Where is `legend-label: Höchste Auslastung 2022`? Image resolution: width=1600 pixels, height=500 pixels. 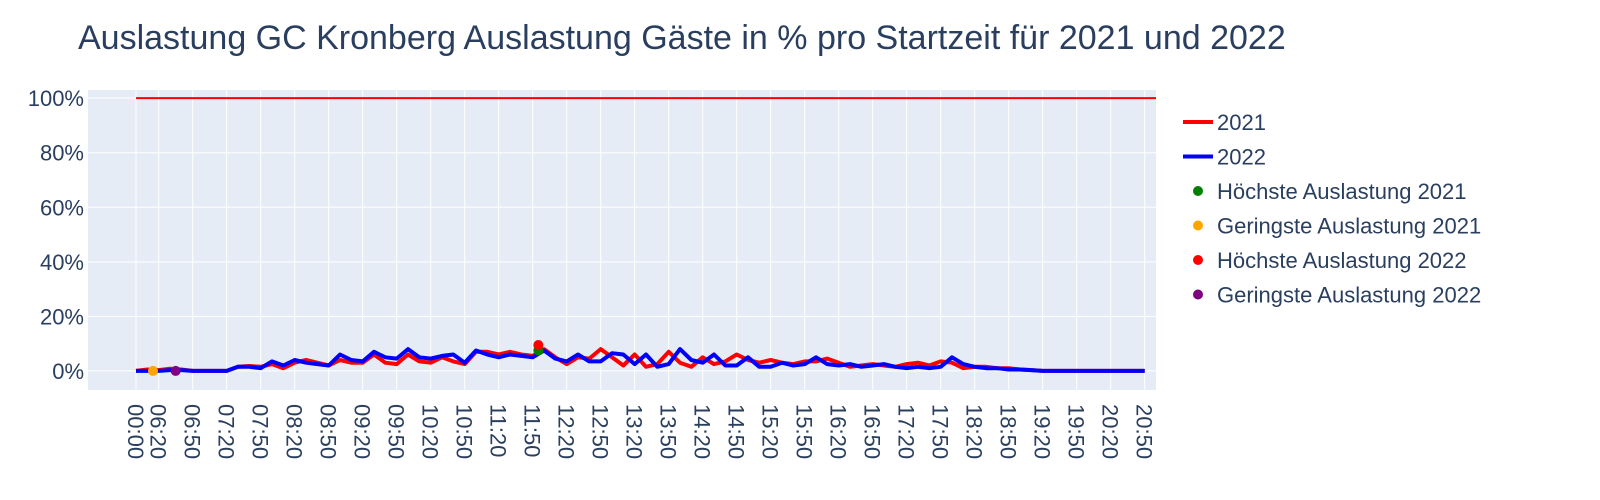
legend-label: Höchste Auslastung 2022 is located at coordinates (1342, 260).